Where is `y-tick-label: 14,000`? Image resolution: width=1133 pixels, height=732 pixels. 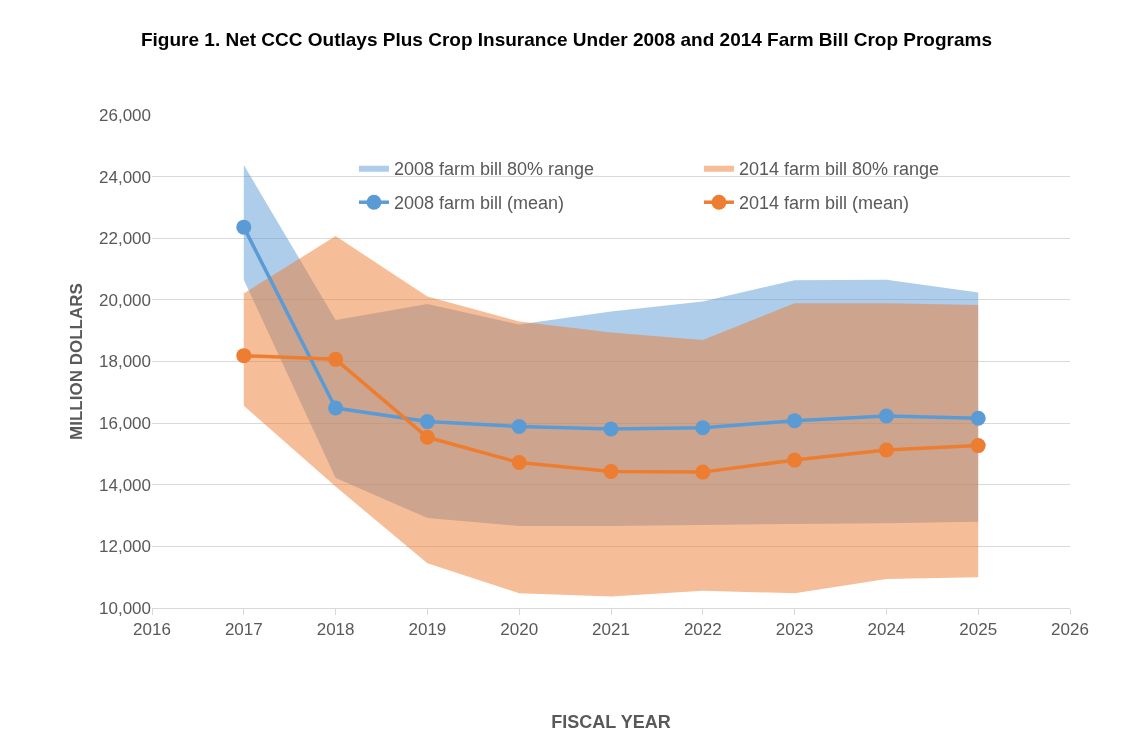 y-tick-label: 14,000 is located at coordinates (125, 485).